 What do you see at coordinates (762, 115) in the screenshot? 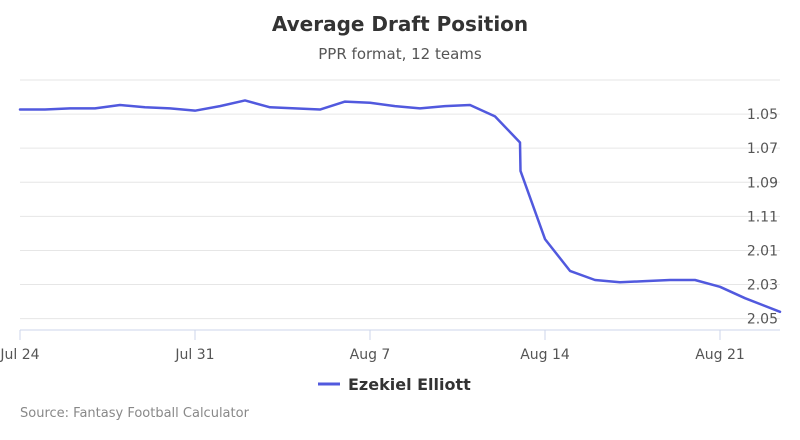
I see `y-tick-label: 1.05` at bounding box center [762, 115].